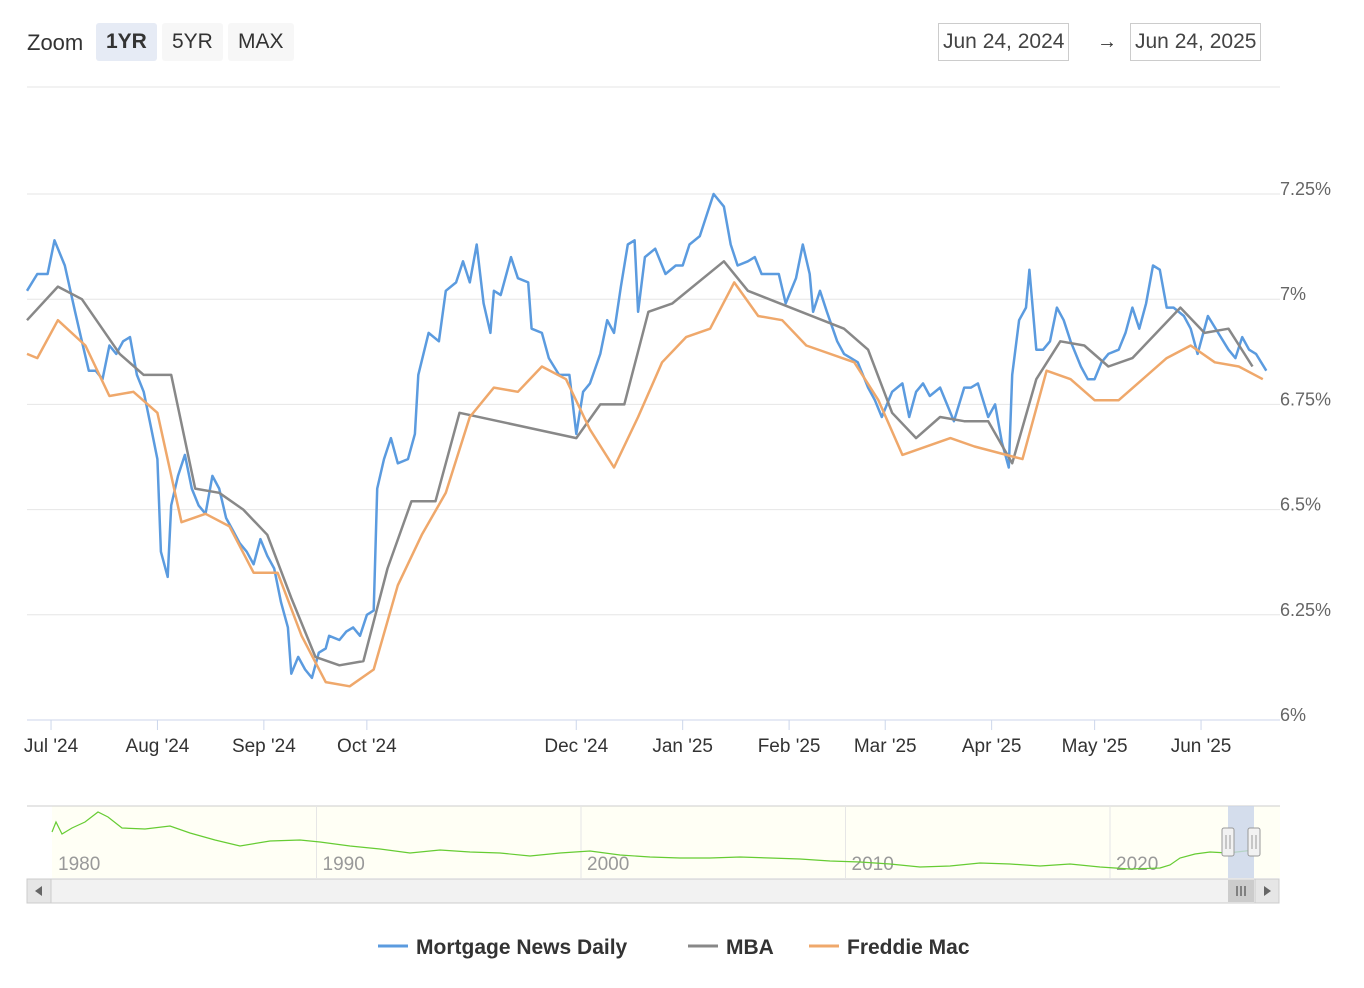 Image resolution: width=1364 pixels, height=988 pixels. Describe the element at coordinates (873, 864) in the screenshot. I see `navigator-year-label: 2010` at that location.